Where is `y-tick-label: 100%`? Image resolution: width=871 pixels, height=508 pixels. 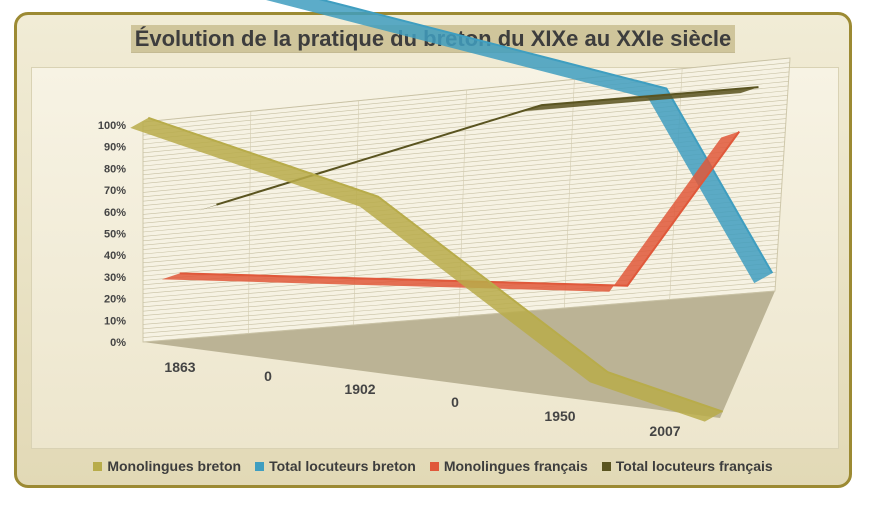 y-tick-label: 100% is located at coordinates (112, 126).